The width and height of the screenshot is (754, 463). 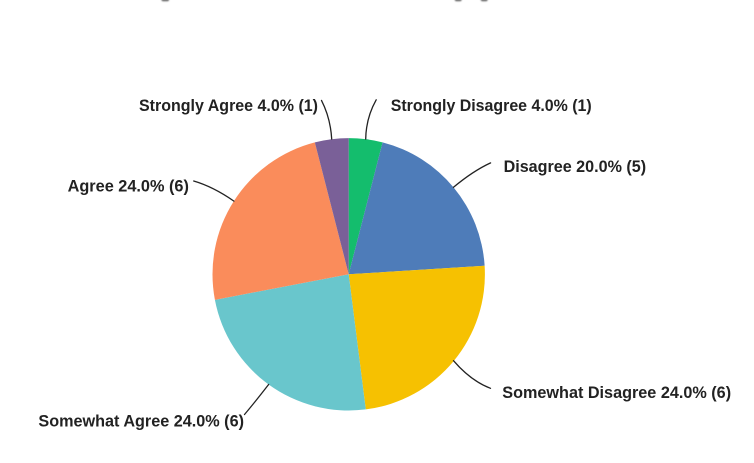 What do you see at coordinates (128, 185) in the screenshot?
I see `svg-text: Agree 24.0% (6)` at bounding box center [128, 185].